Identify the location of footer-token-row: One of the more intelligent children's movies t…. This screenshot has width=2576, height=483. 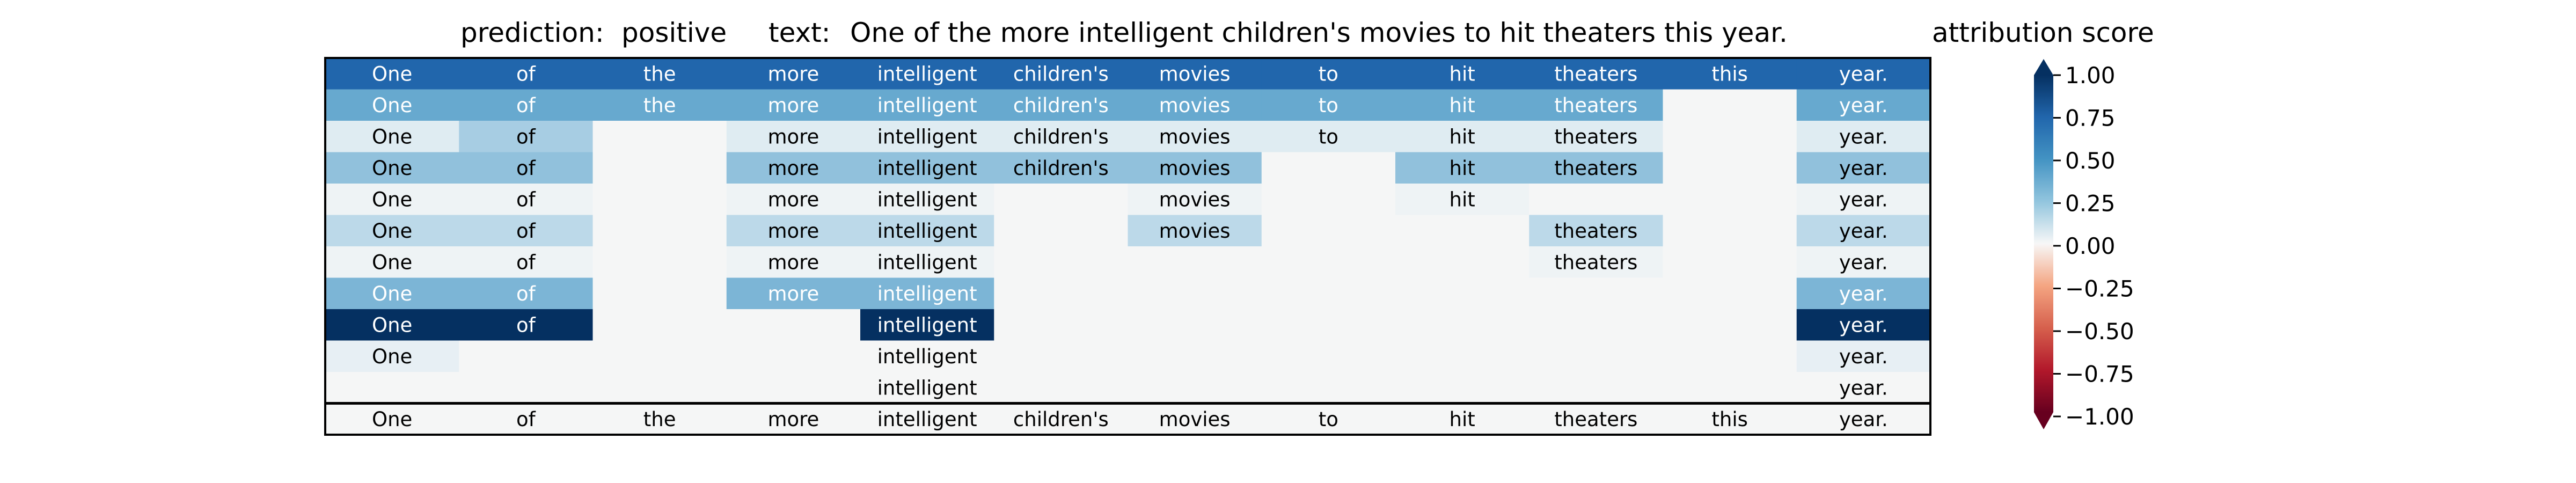
(1127, 419).